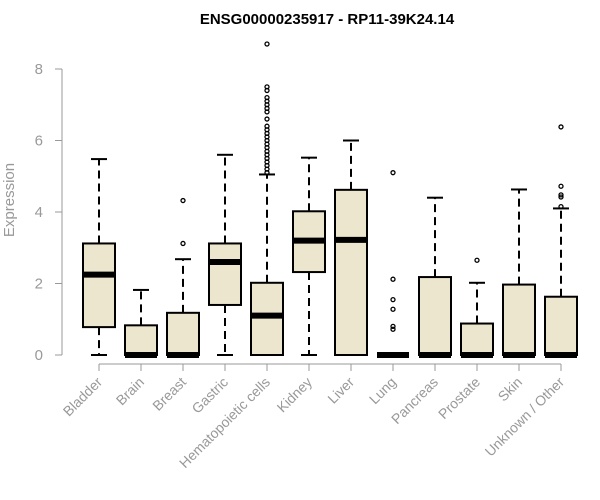 The width and height of the screenshot is (600, 500). Describe the element at coordinates (130, 391) in the screenshot. I see `x-tick-label: Brain` at that location.